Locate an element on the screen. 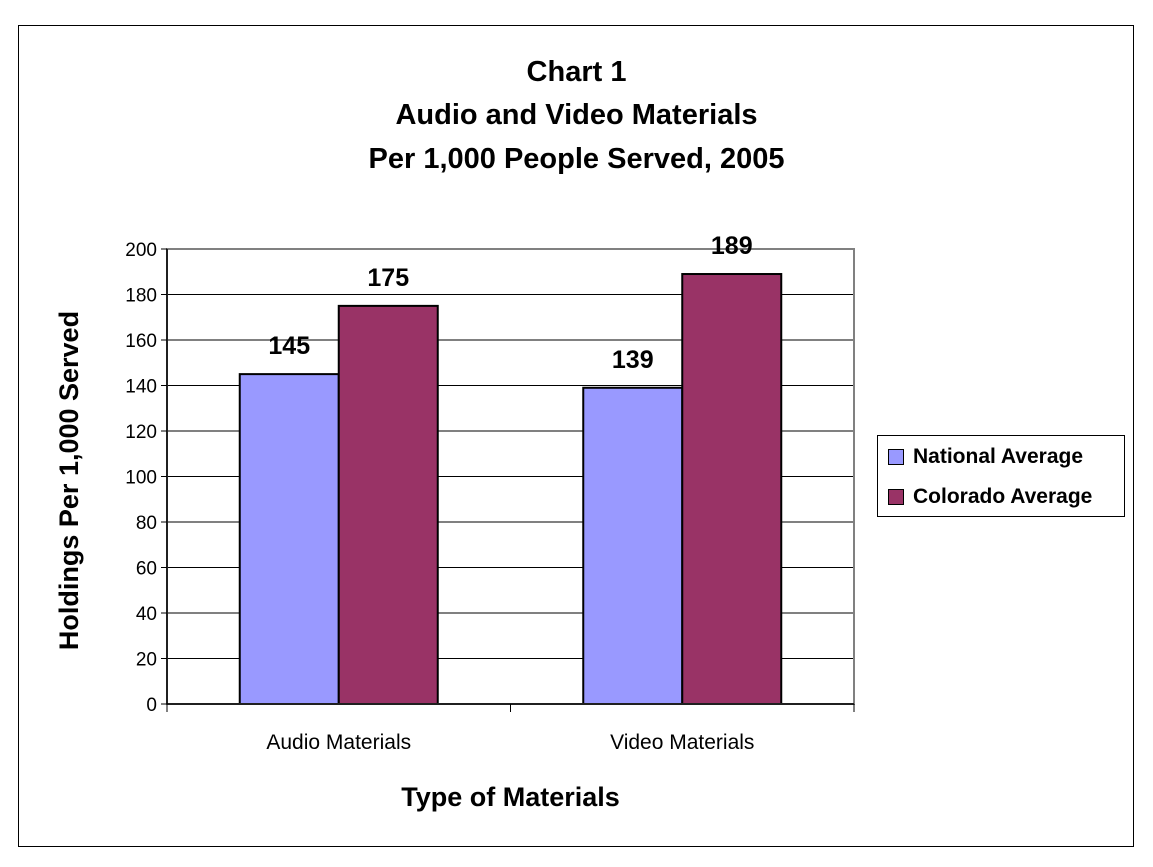 This screenshot has width=1153, height=867. data-label-audio-materials-colorado-average: 175 is located at coordinates (388, 278).